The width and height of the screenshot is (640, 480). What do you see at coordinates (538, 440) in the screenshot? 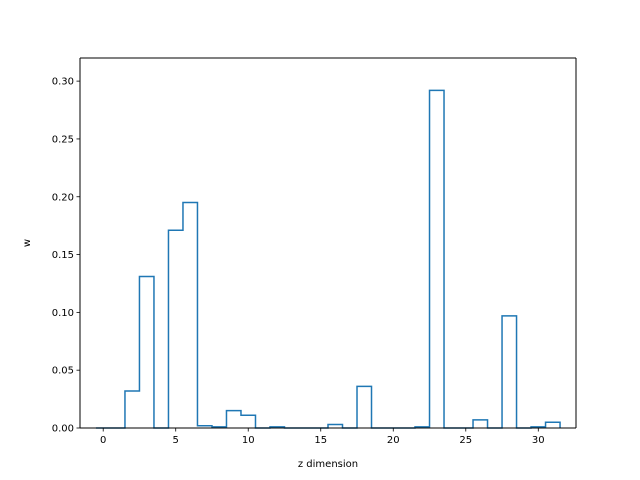
I see `x-tick-label: 30` at bounding box center [538, 440].